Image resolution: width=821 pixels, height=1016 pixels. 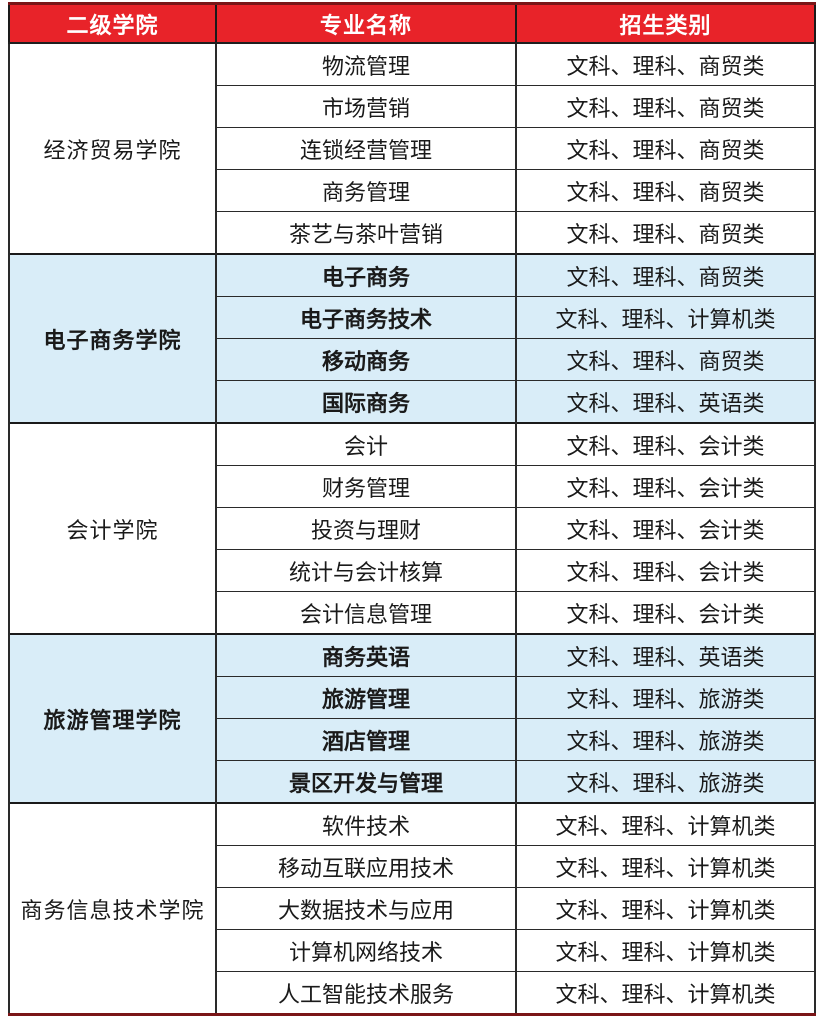 I want to click on major-cell: 旅游管理, so click(x=366, y=697).